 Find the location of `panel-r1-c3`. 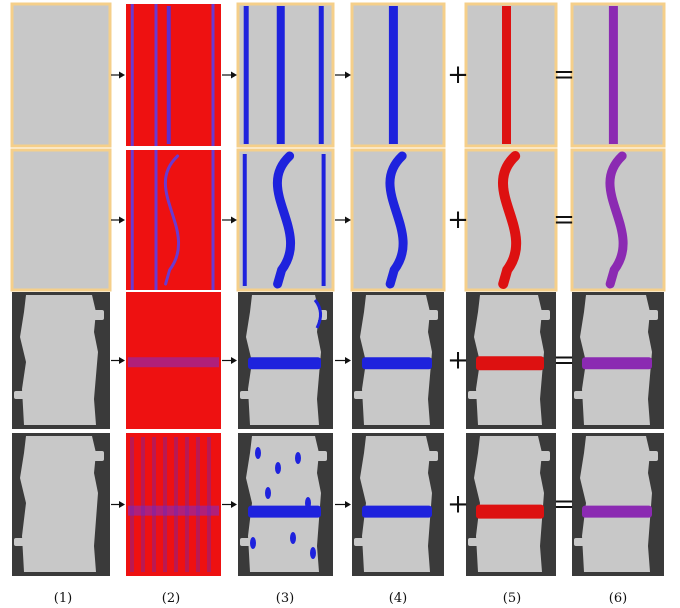

panel-r1-c3 is located at coordinates (285, 75).